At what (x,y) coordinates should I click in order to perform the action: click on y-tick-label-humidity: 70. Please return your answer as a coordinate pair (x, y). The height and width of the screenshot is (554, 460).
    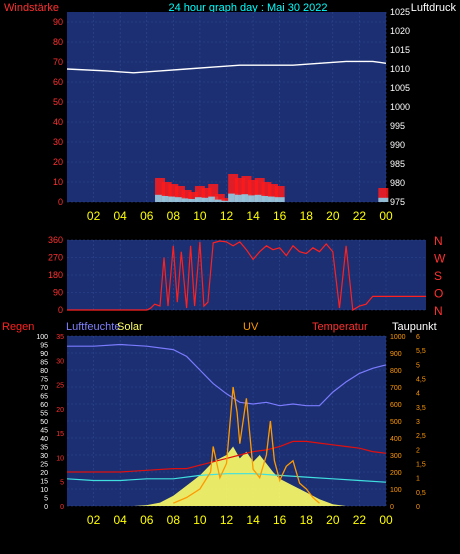
    Looking at the image, I should click on (44, 388).